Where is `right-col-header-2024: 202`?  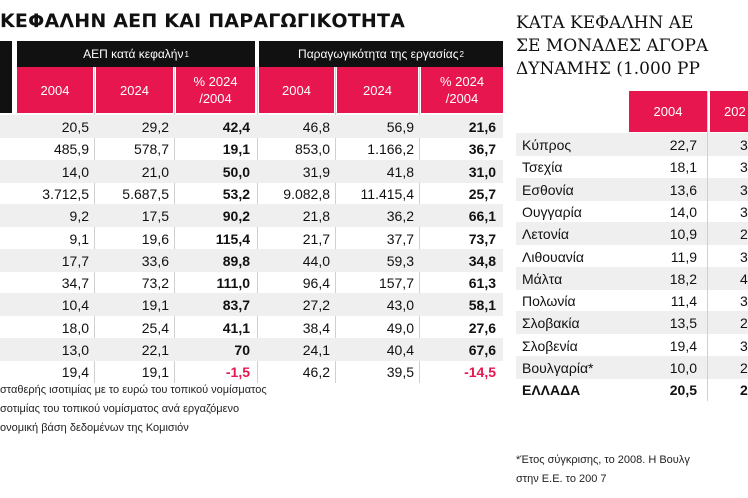 right-col-header-2024: 202 is located at coordinates (729, 111).